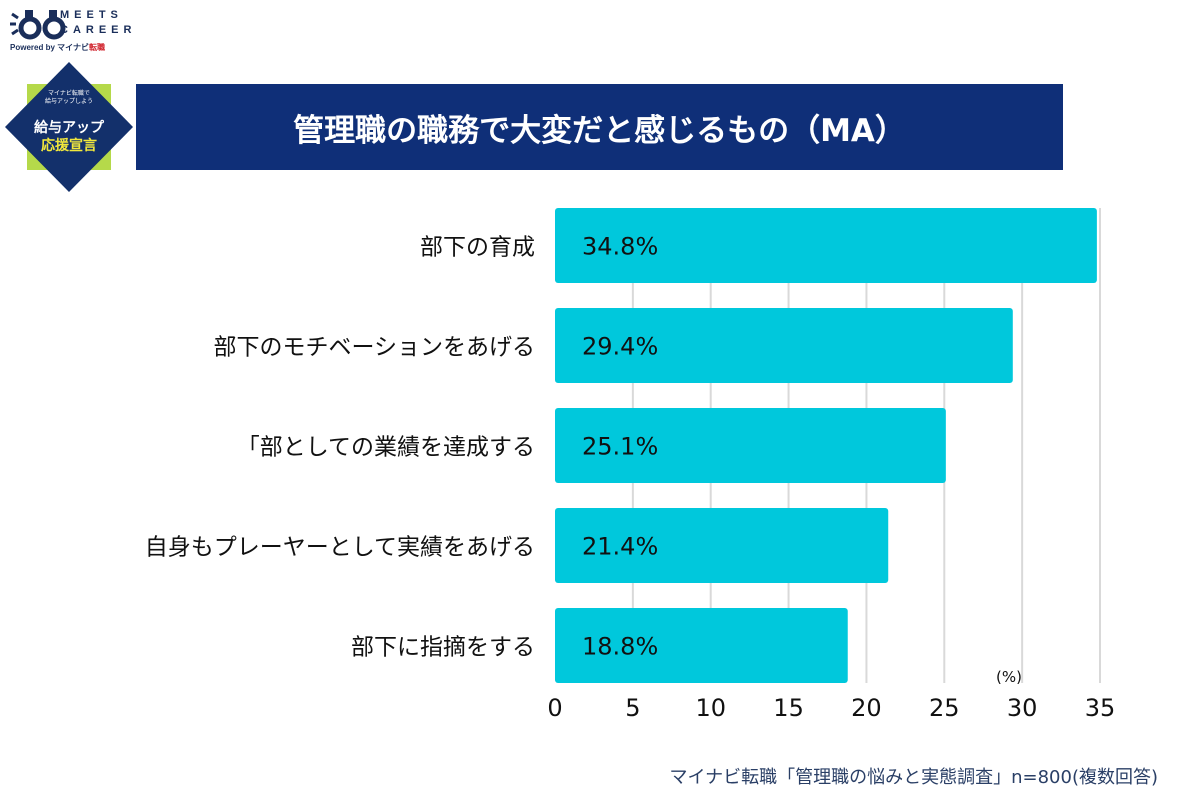  What do you see at coordinates (73, 47) in the screenshot?
I see `brand-name: マイナビ` at bounding box center [73, 47].